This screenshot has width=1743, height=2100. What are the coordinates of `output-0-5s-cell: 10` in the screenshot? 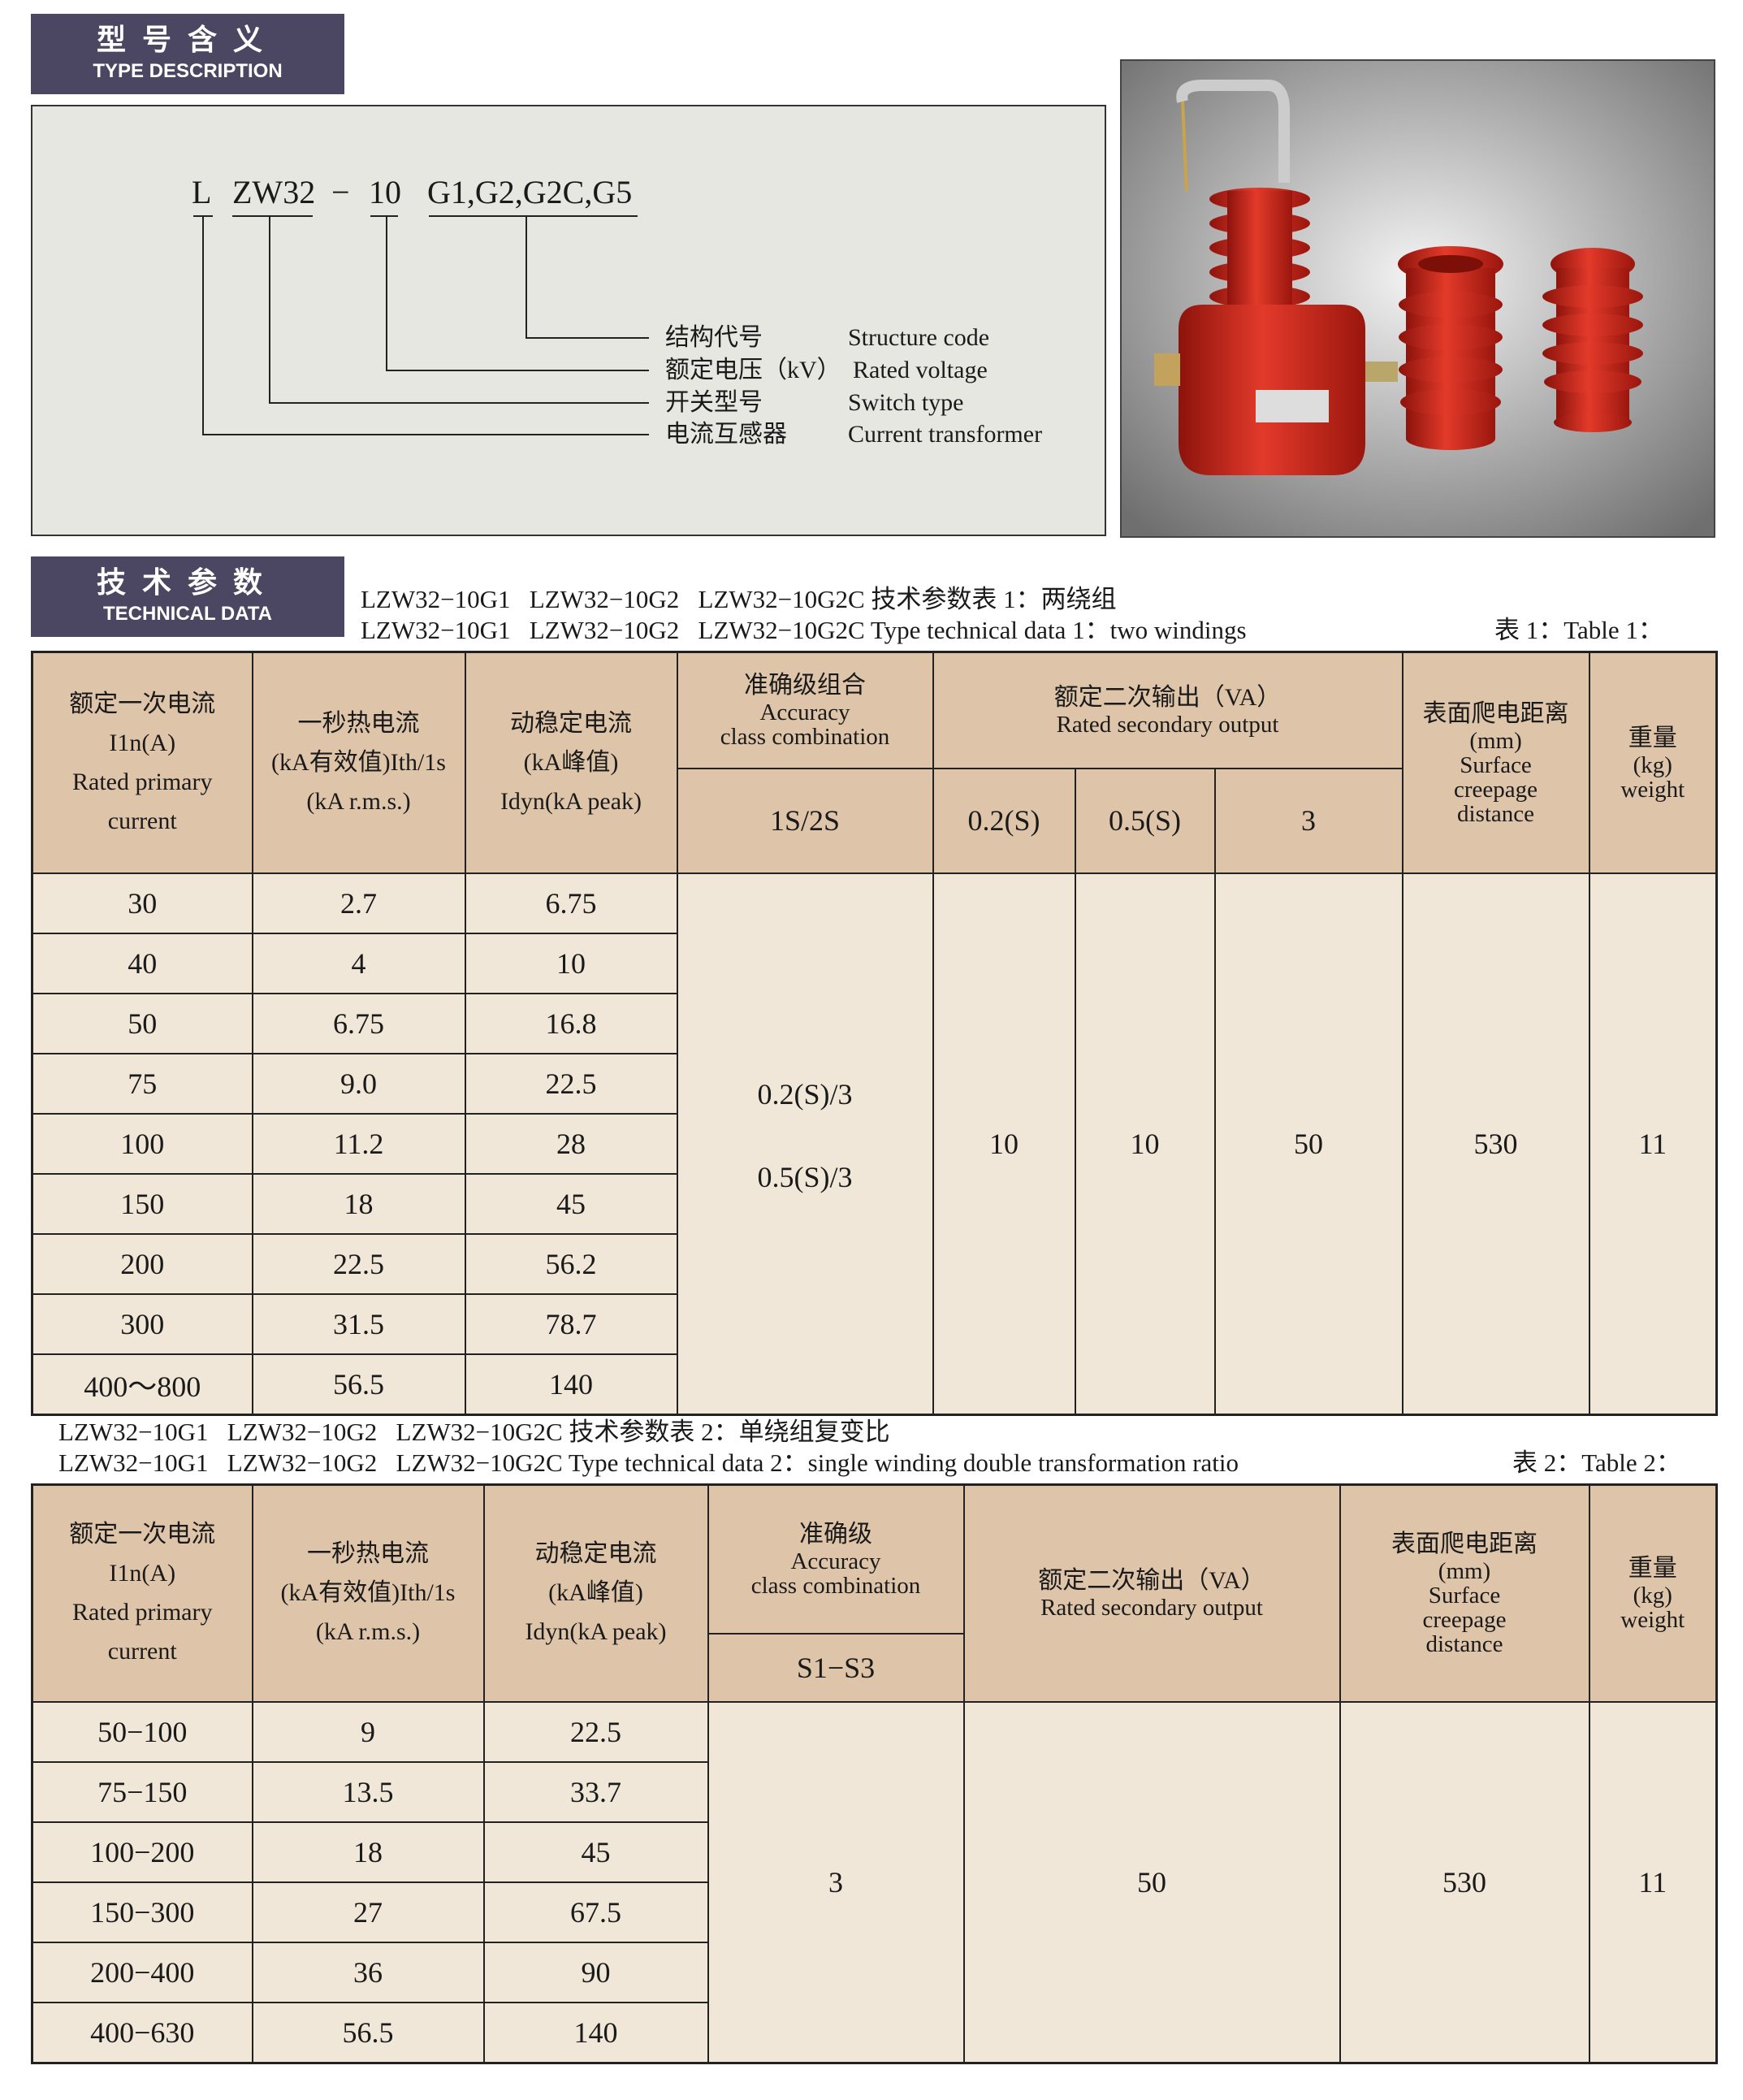 It's located at (1145, 1143).